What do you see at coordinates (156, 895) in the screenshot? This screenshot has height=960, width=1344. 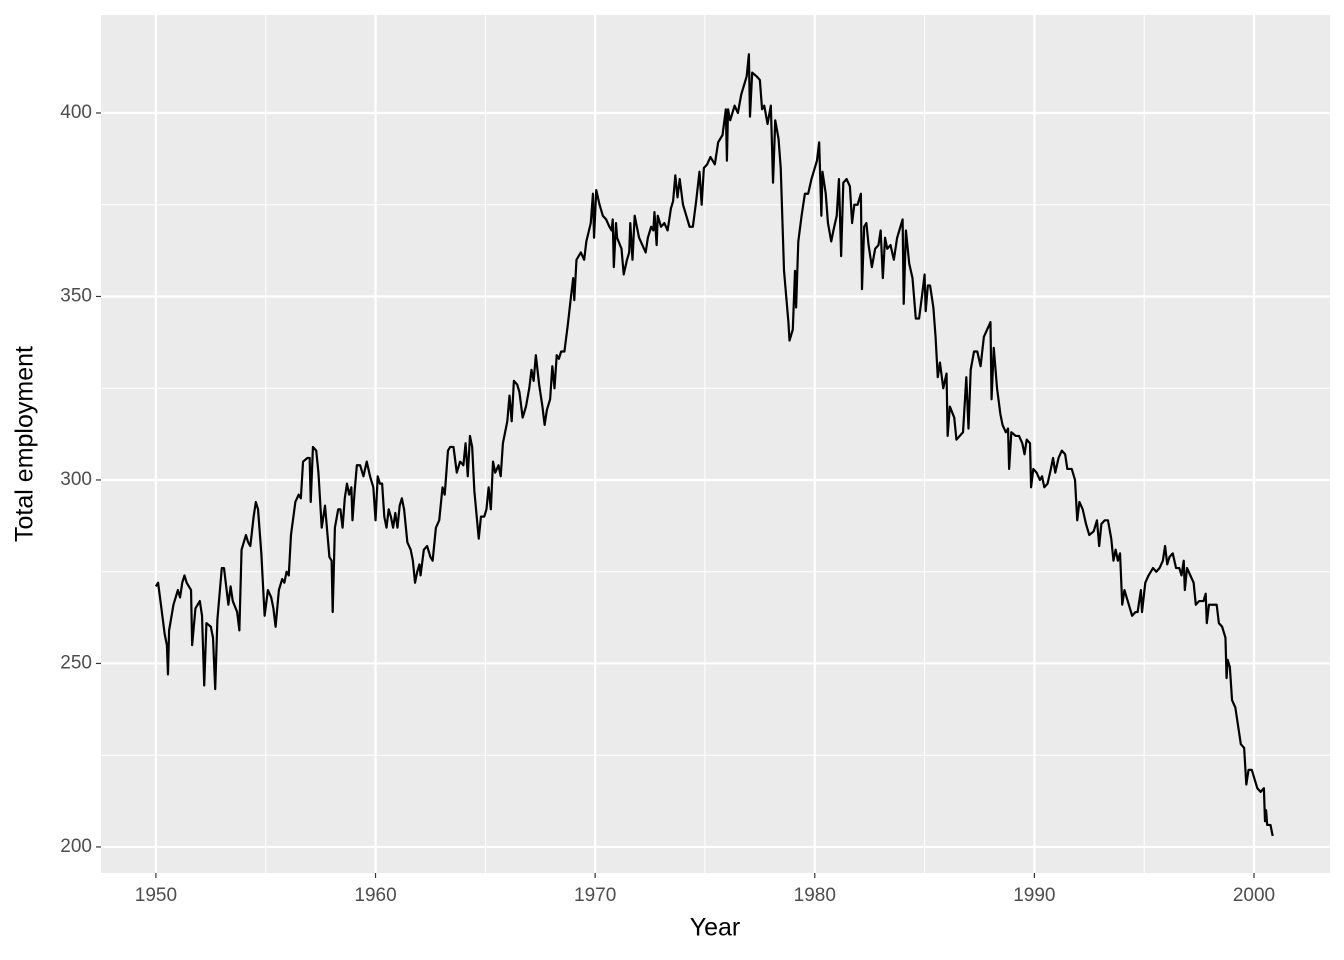 I see `x-tick-label: 1950` at bounding box center [156, 895].